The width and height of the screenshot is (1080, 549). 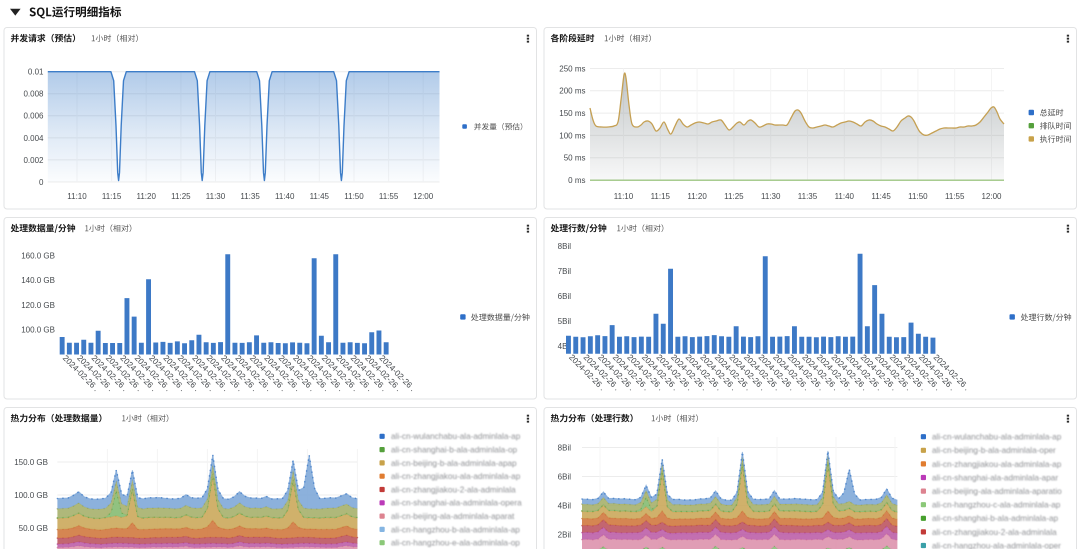 What do you see at coordinates (453, 516) in the screenshot?
I see `svg-text:ali-cn-beijing-ala-adminlala-a: ali-cn-beijing-ala-adminlala-aparat` at bounding box center [453, 516].